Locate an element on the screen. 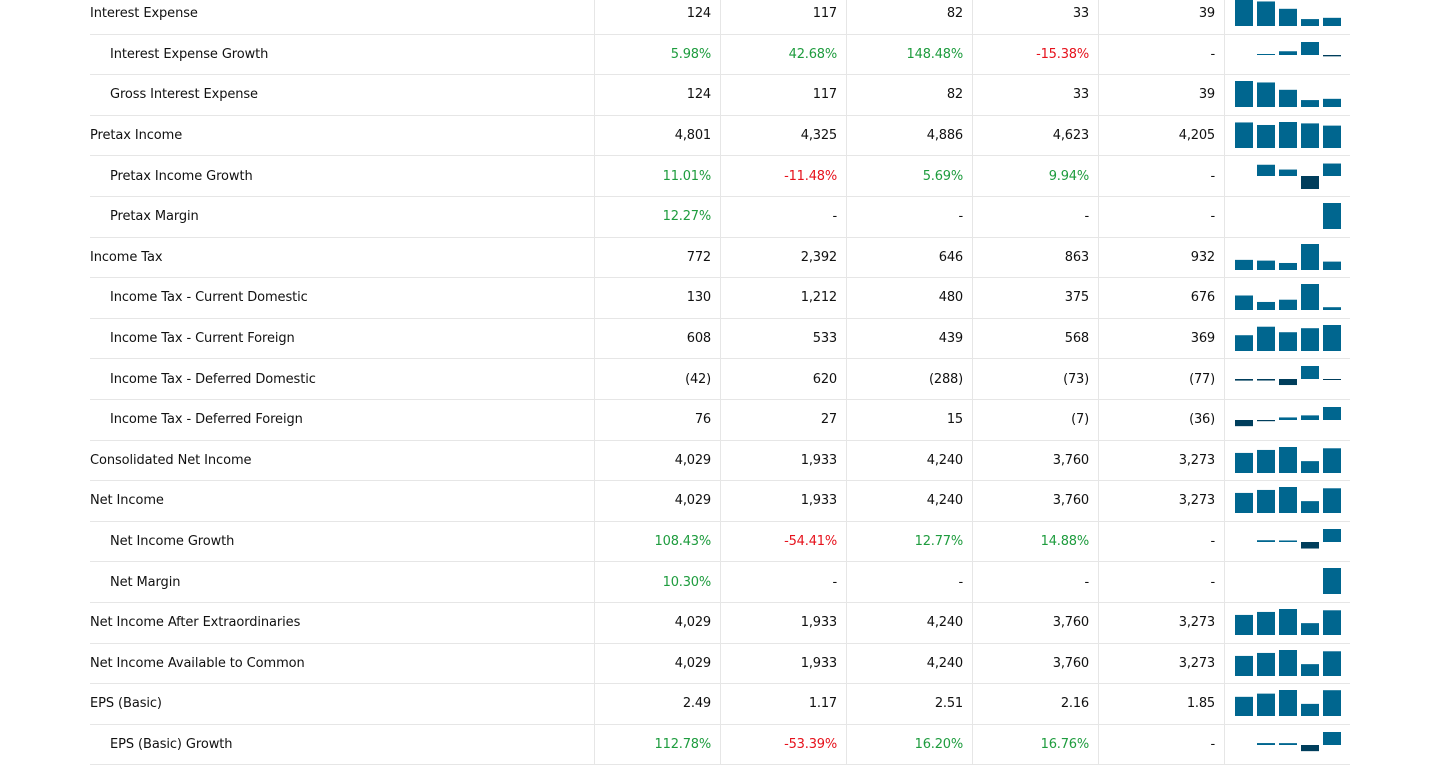  value-cell: 863 is located at coordinates (1035, 257).